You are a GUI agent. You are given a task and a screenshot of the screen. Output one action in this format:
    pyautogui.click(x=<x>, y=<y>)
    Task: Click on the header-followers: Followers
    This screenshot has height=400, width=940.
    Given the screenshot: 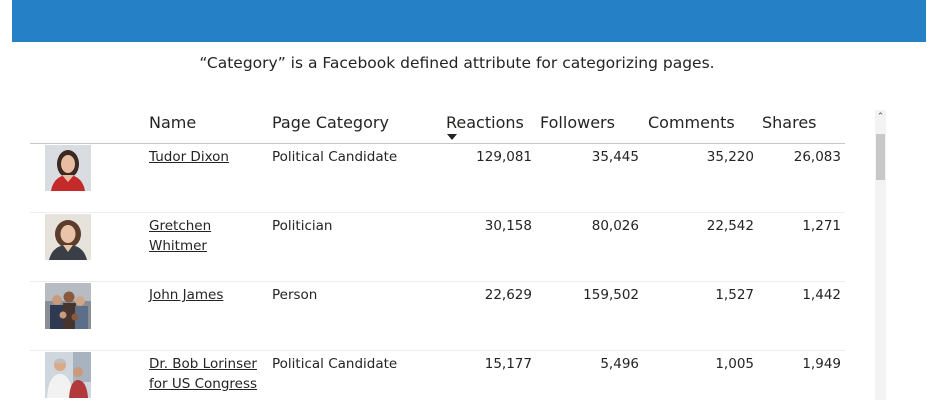 What is the action you would take?
    pyautogui.click(x=577, y=122)
    